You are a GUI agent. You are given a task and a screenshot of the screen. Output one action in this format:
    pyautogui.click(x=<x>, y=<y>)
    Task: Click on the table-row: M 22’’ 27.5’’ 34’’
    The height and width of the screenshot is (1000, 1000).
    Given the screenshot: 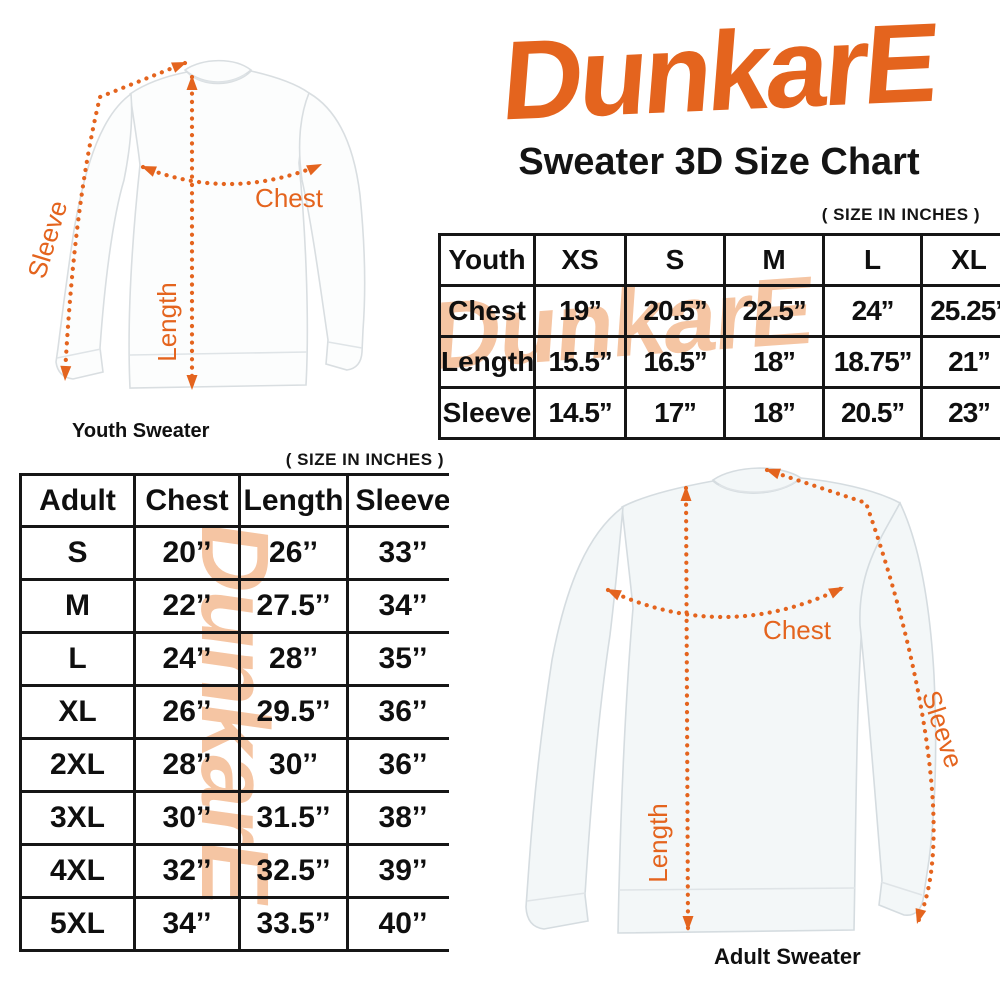 What is the action you would take?
    pyautogui.click(x=234, y=606)
    